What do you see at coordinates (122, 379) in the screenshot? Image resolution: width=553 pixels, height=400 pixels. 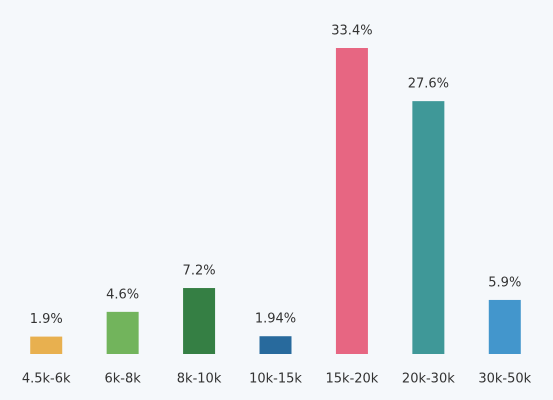 I see `x-tick-label: 6k-8k` at bounding box center [122, 379].